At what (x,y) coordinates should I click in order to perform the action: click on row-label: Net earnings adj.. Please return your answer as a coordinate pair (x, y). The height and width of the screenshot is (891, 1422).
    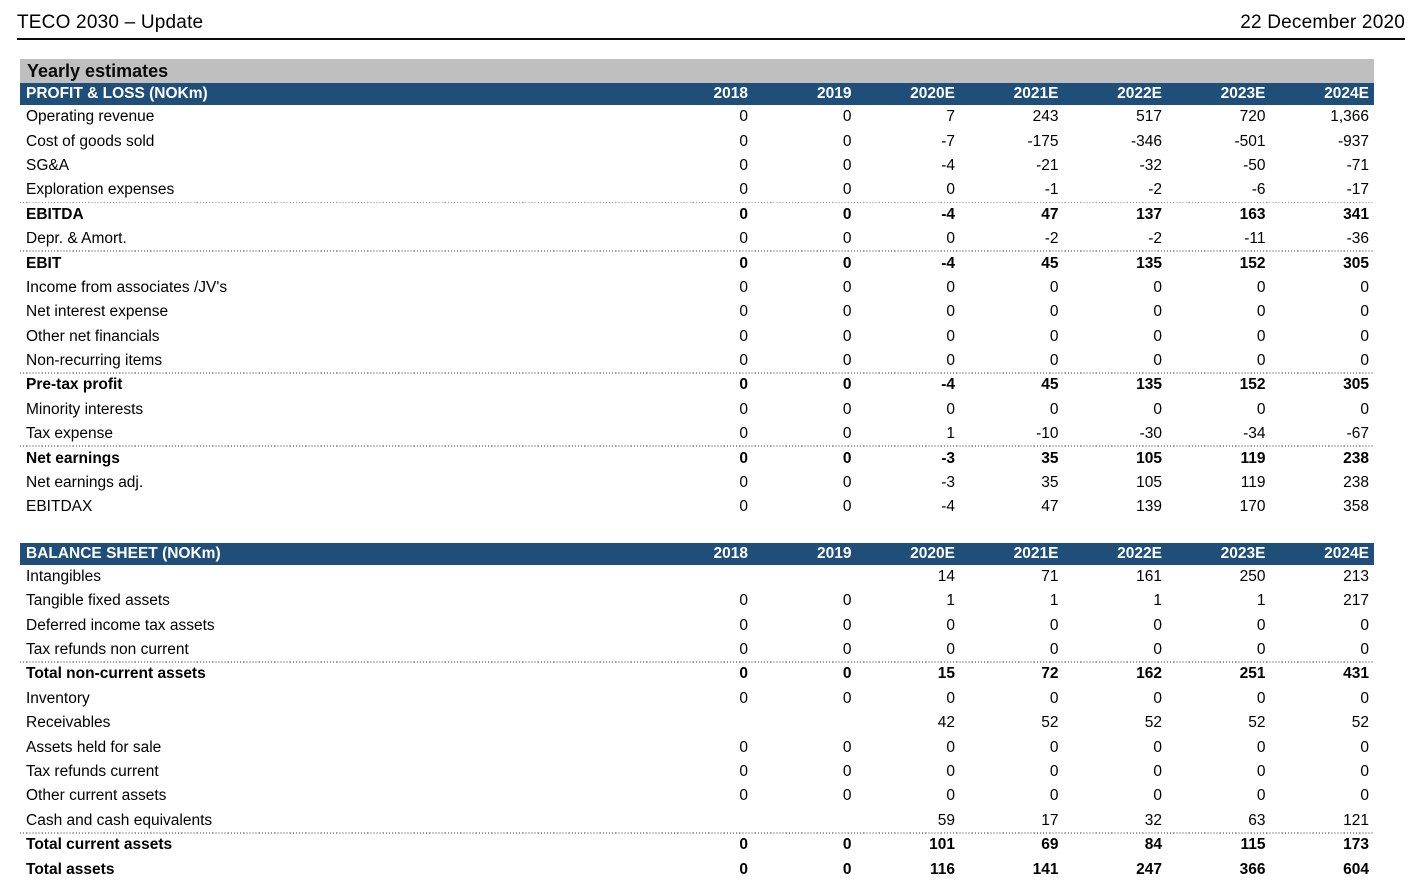
    Looking at the image, I should click on (85, 483).